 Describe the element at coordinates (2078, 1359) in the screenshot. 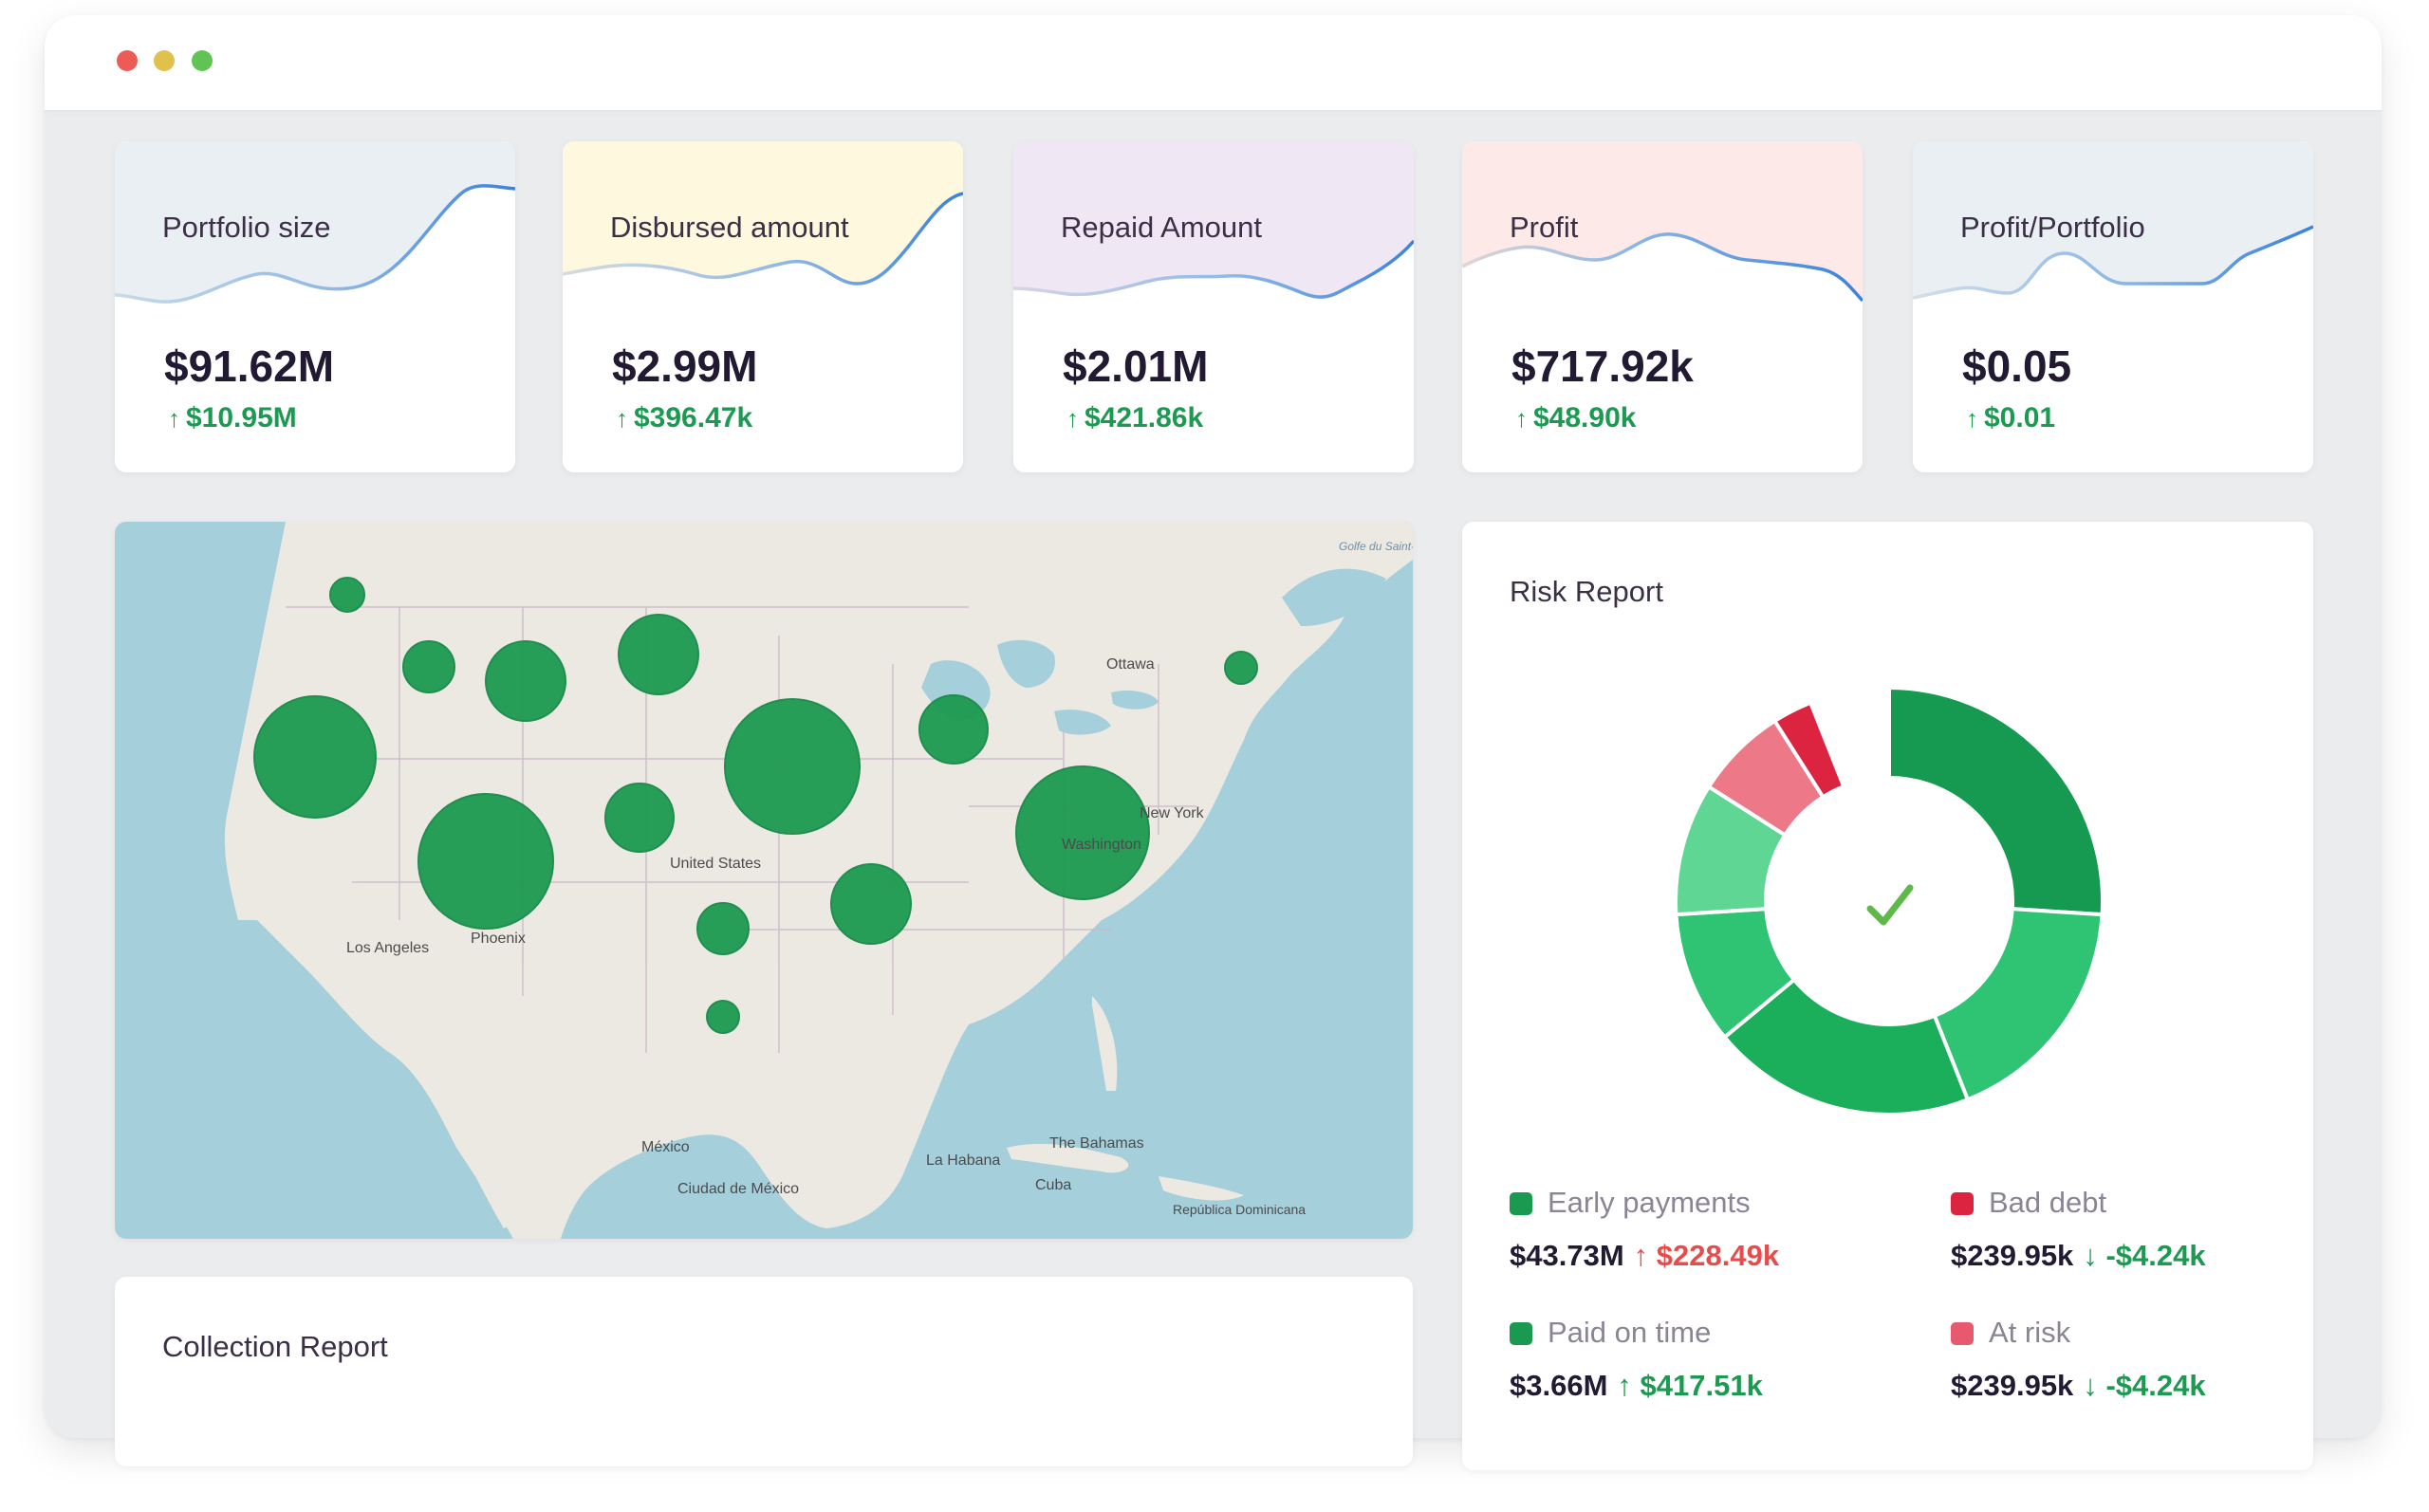

I see `legend-at-risk: At risk $239.95k ↓ -$4.24k` at that location.